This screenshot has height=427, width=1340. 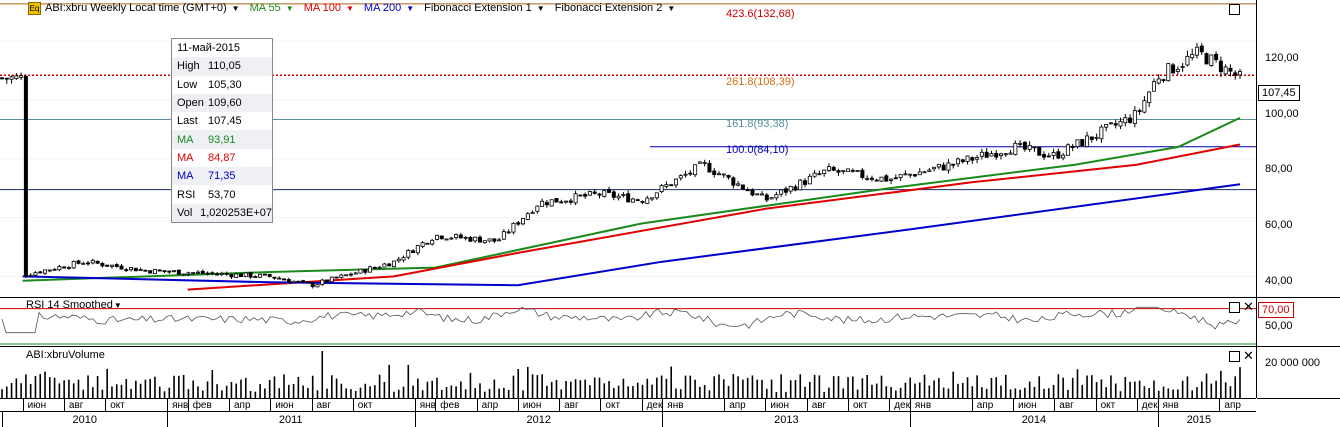 I want to click on volume-axis: 20 000 000, so click(x=1298, y=373).